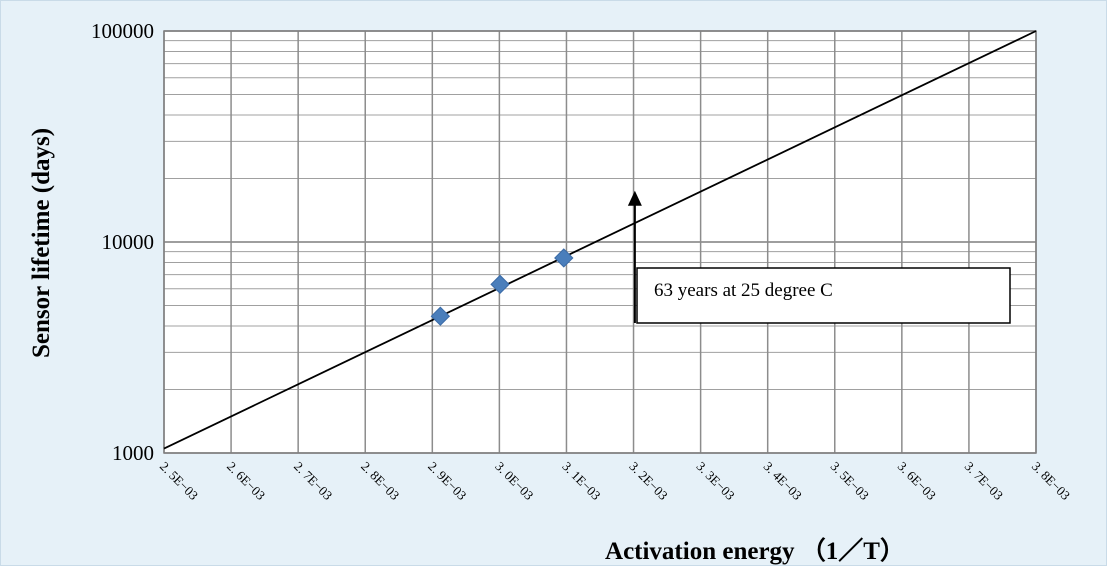 This screenshot has height=567, width=1107. Describe the element at coordinates (313, 481) in the screenshot. I see `x-tick-label: 2. 7E−03` at that location.